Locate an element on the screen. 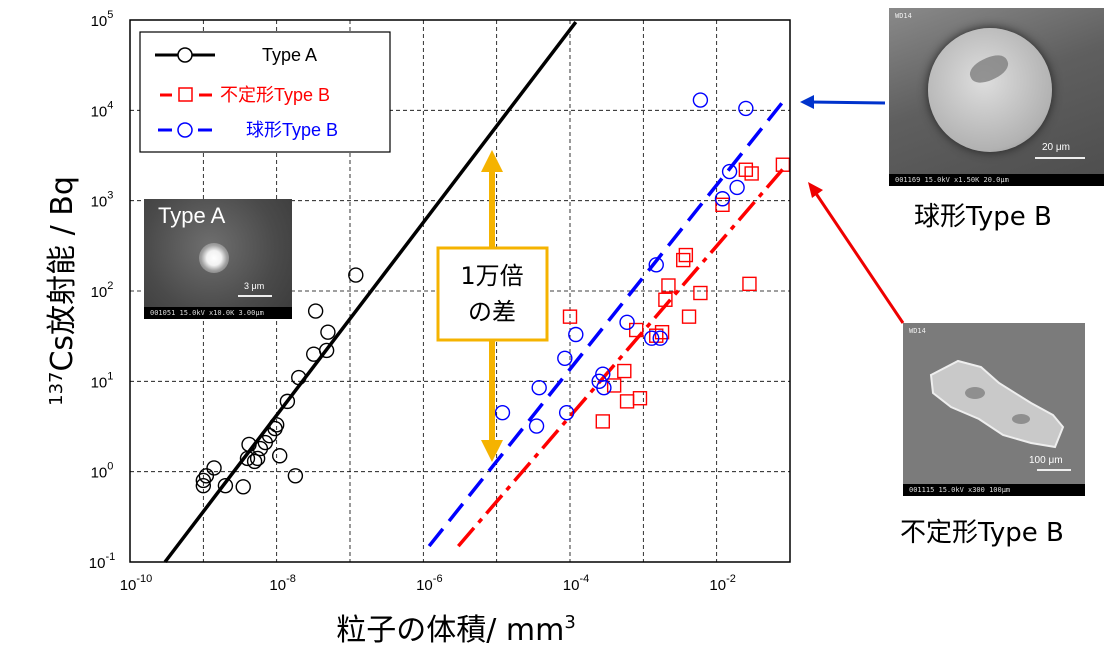 The width and height of the screenshot is (1113, 659). spherical-particle is located at coordinates (990, 90).